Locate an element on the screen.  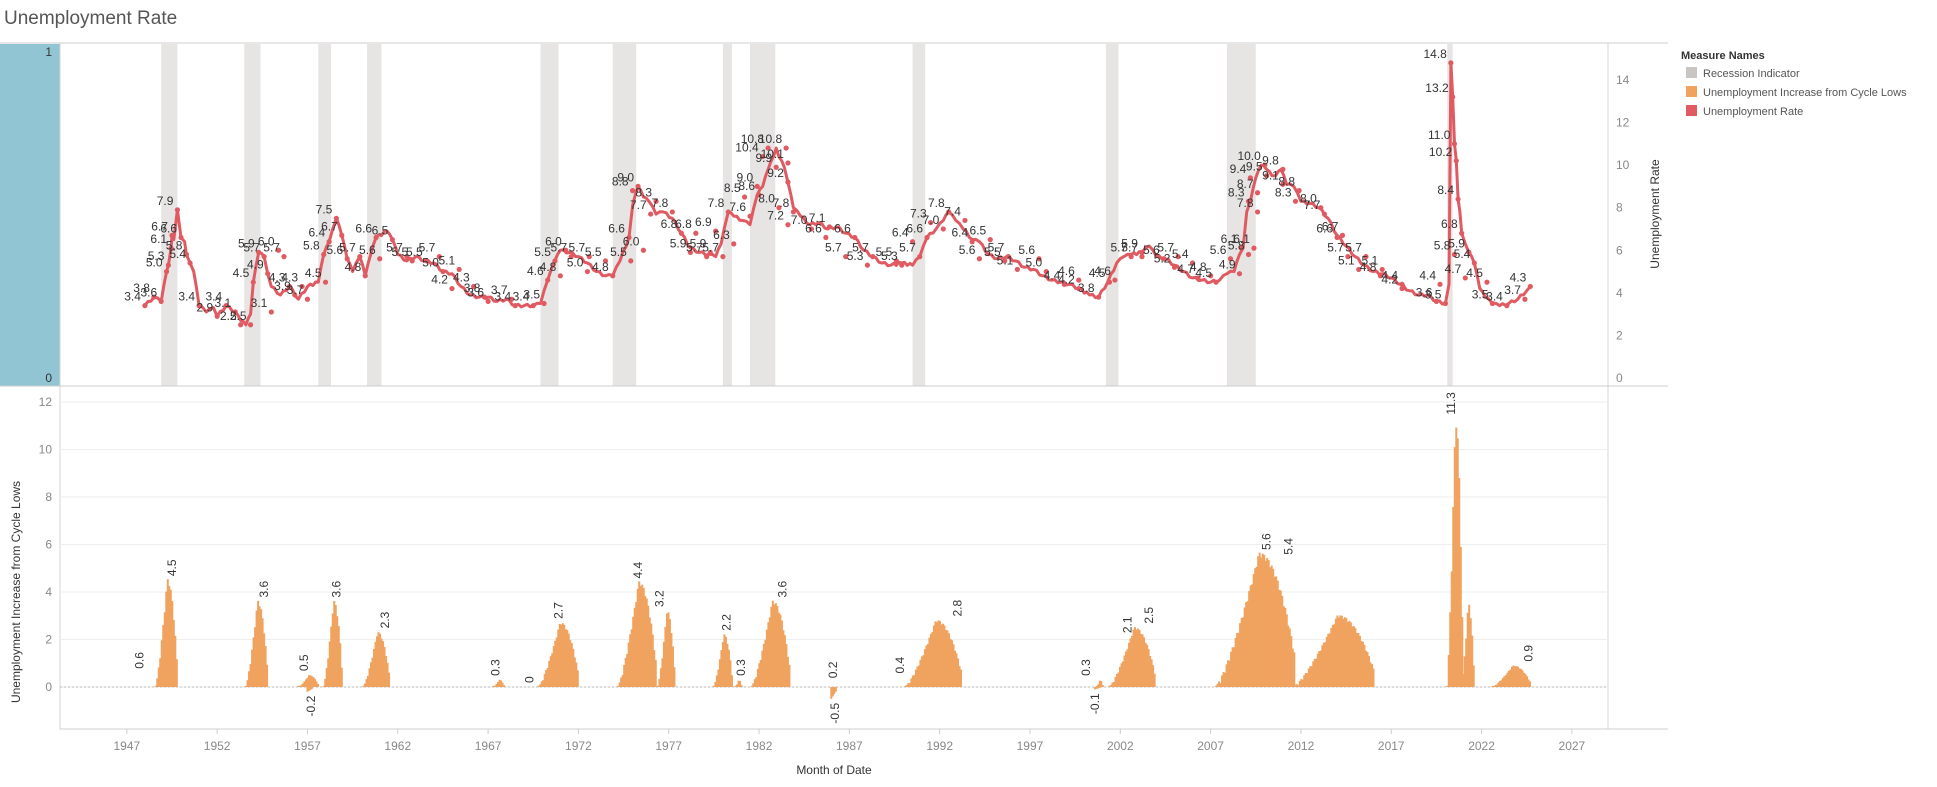
increase-data-label: -0.1 is located at coordinates (1095, 703).